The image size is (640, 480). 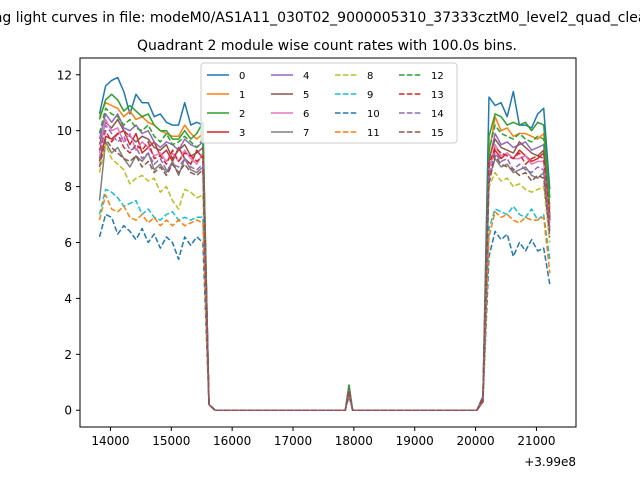 I want to click on y-tick-label: 12, so click(x=64, y=75).